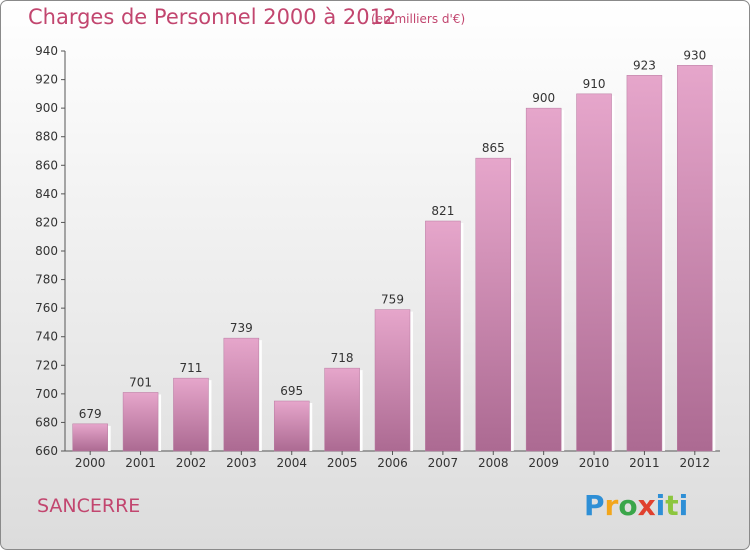 The image size is (750, 550). What do you see at coordinates (46, 251) in the screenshot?
I see `y-tick-label: 800` at bounding box center [46, 251].